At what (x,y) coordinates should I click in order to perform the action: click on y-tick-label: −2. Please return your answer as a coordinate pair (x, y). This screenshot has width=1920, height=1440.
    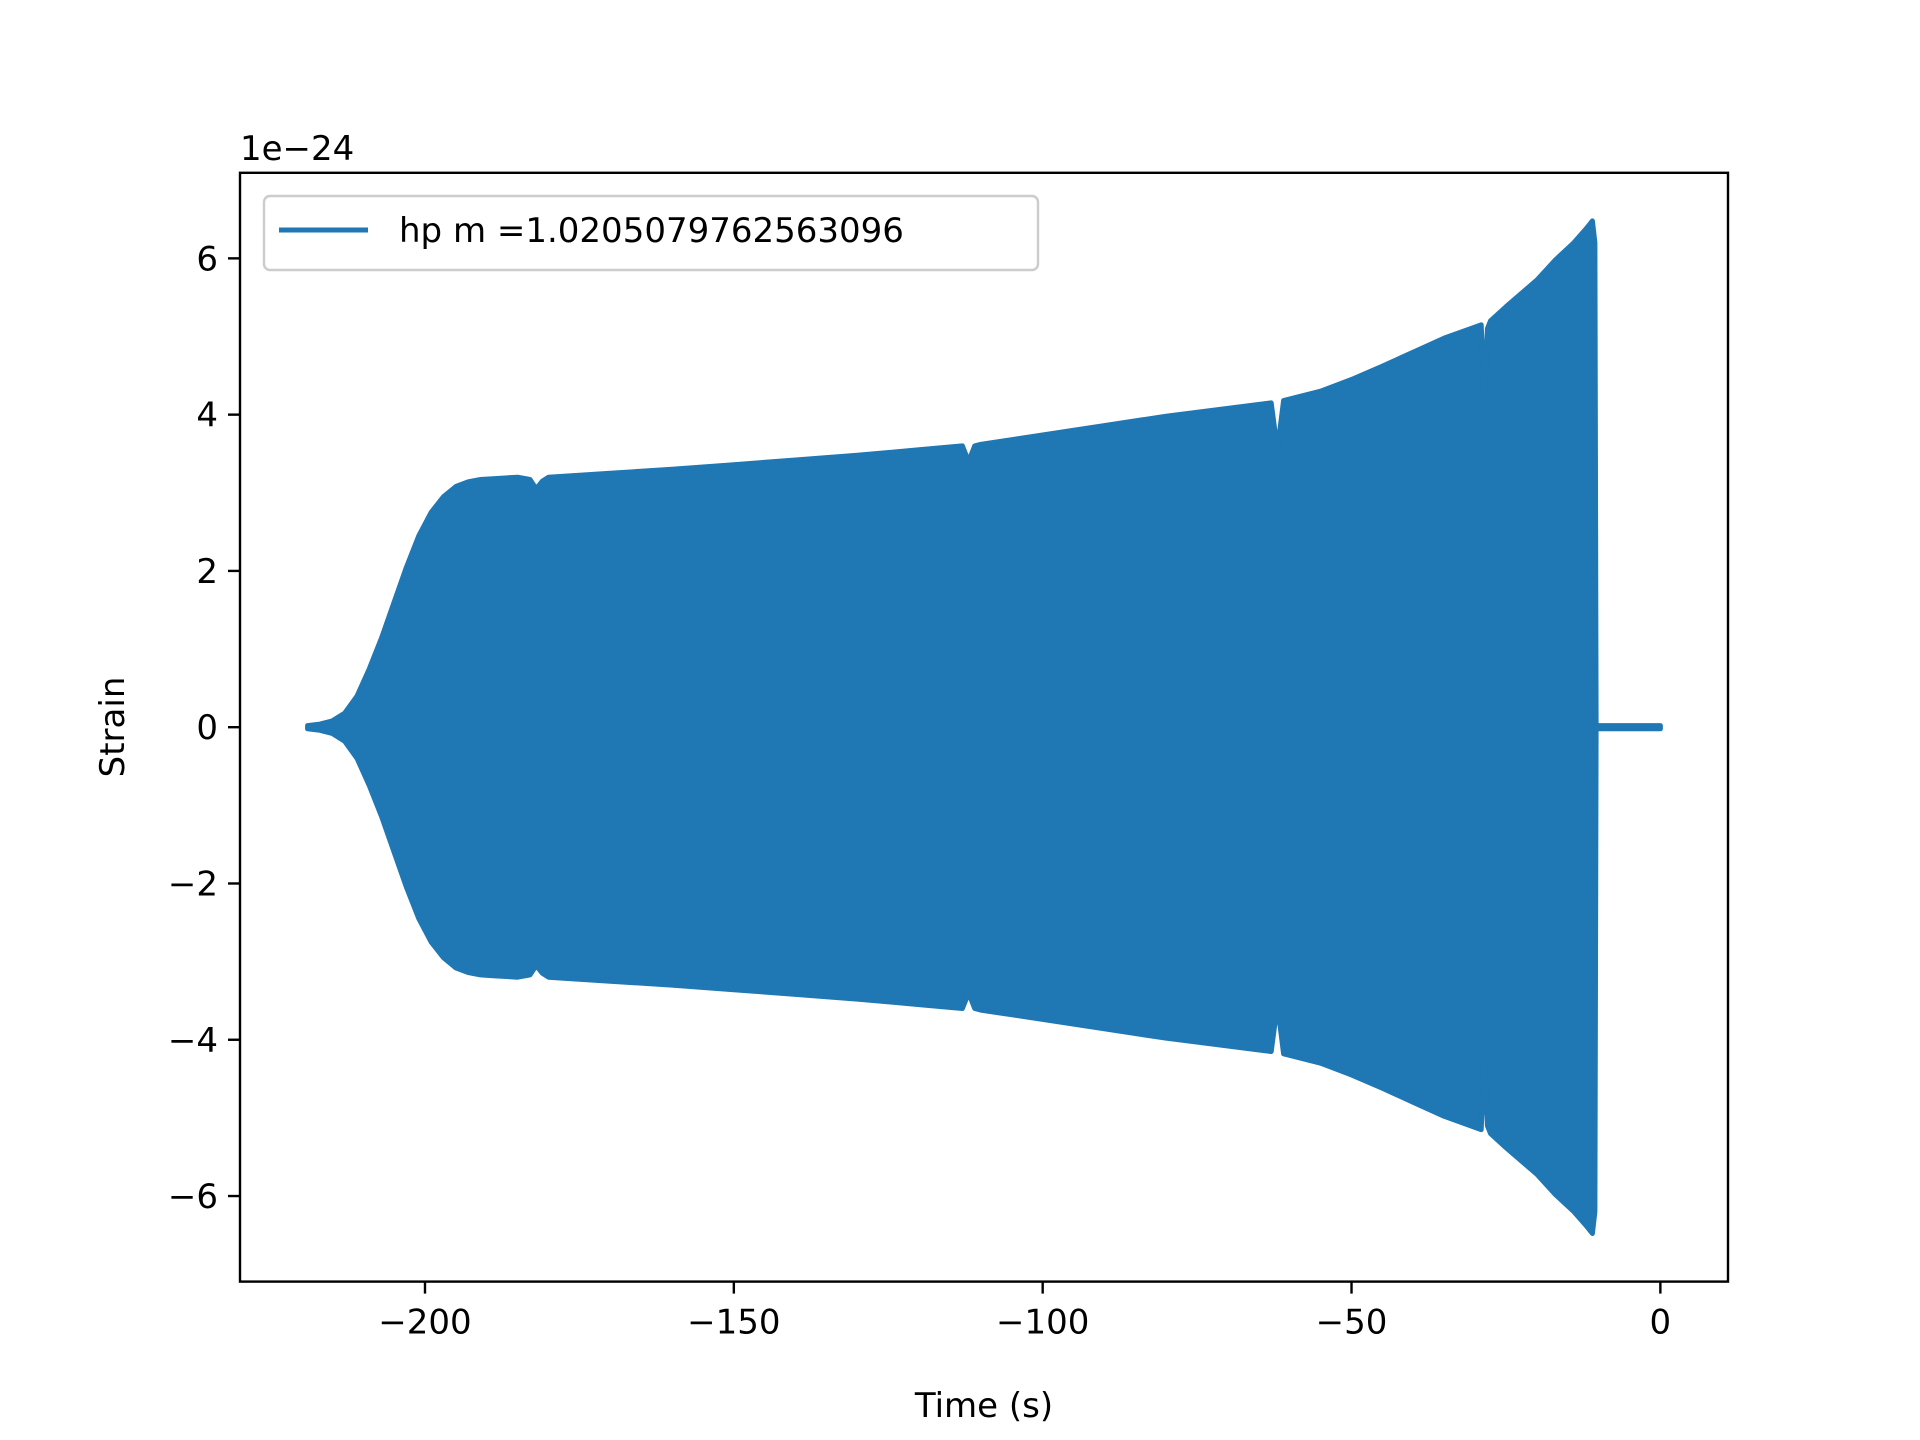
    Looking at the image, I should click on (193, 884).